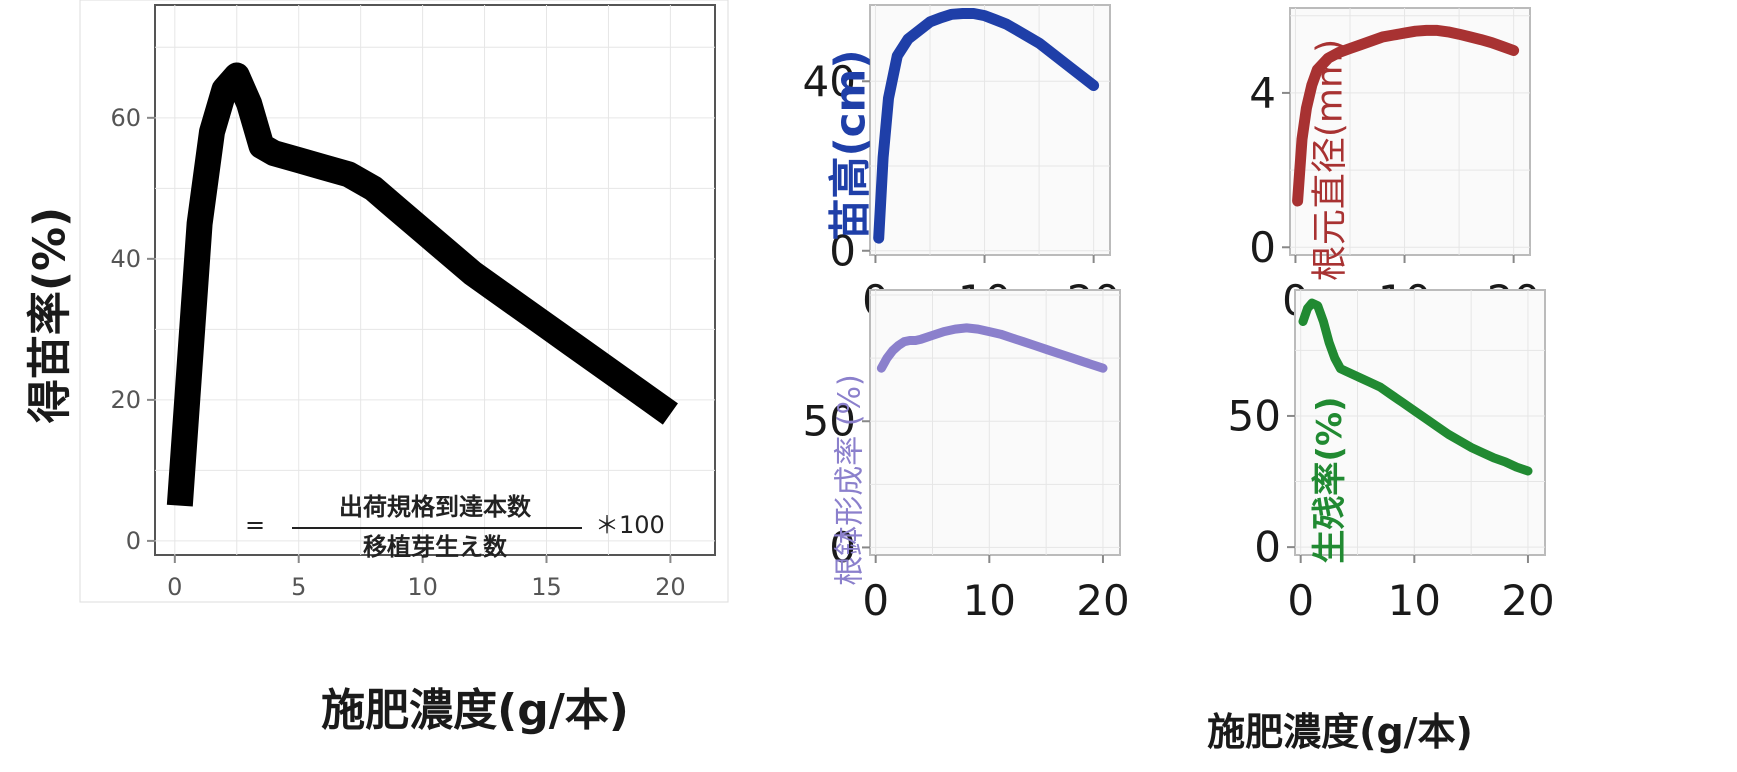  Describe the element at coordinates (435, 507) in the screenshot. I see `formula-numerator: 出荷規格到達本数` at that location.